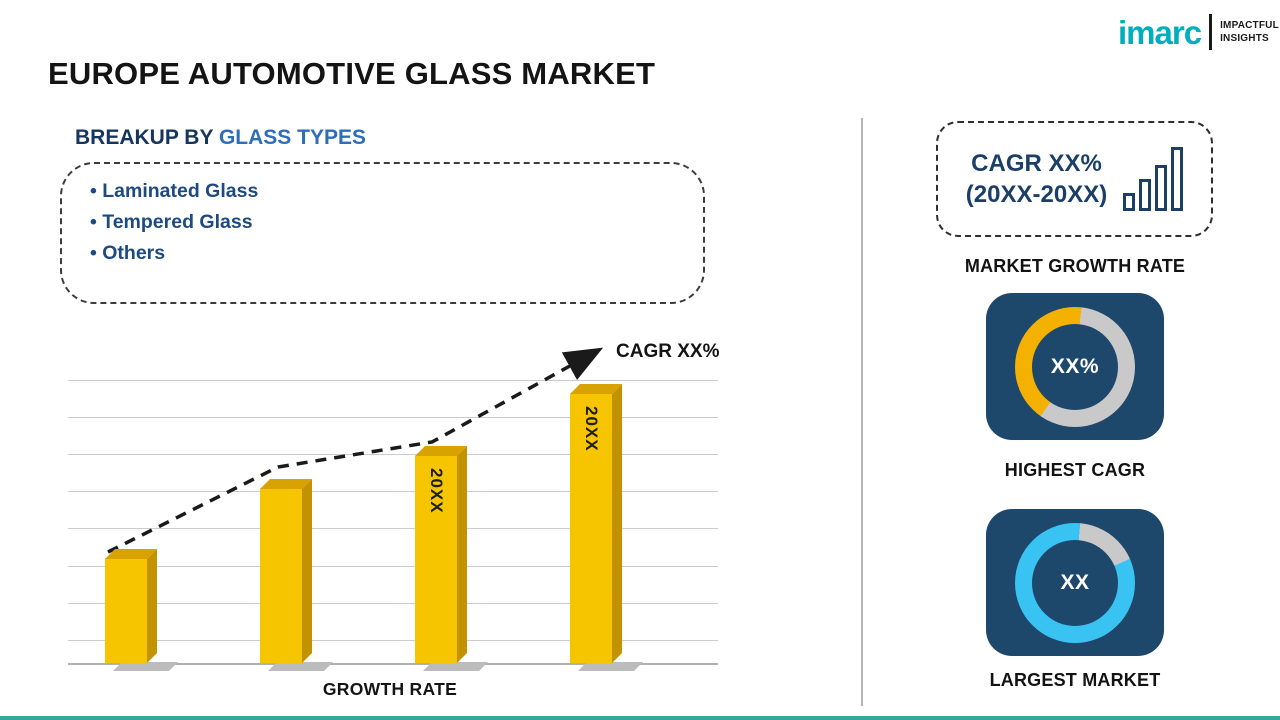 Image resolution: width=1280 pixels, height=720 pixels. I want to click on logo-separator, so click(1211, 32).